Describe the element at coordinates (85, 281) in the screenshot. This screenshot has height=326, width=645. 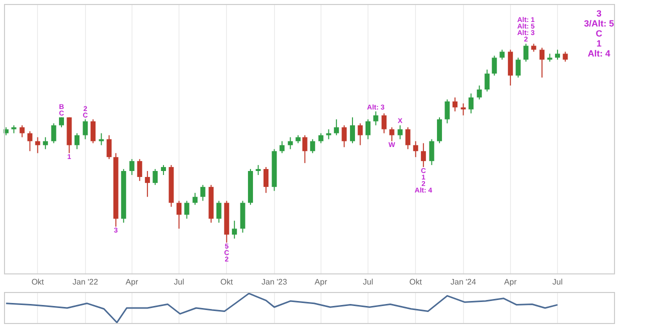
I see `x-tick-label: Jan '22` at that location.